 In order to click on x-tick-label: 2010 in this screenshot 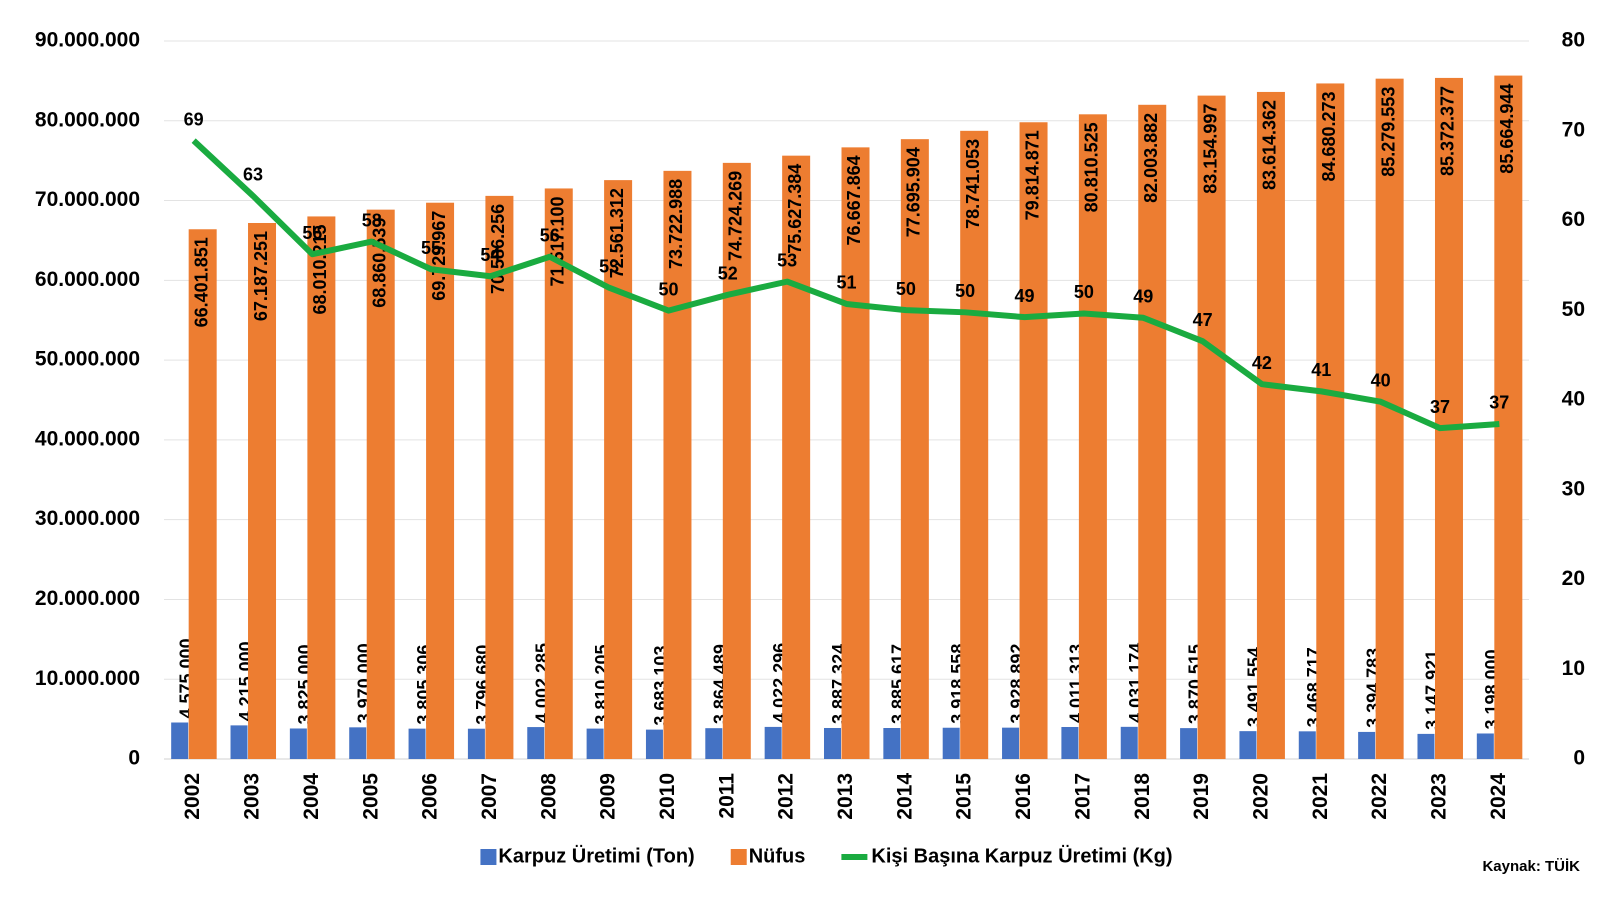, I will do `click(667, 796)`.